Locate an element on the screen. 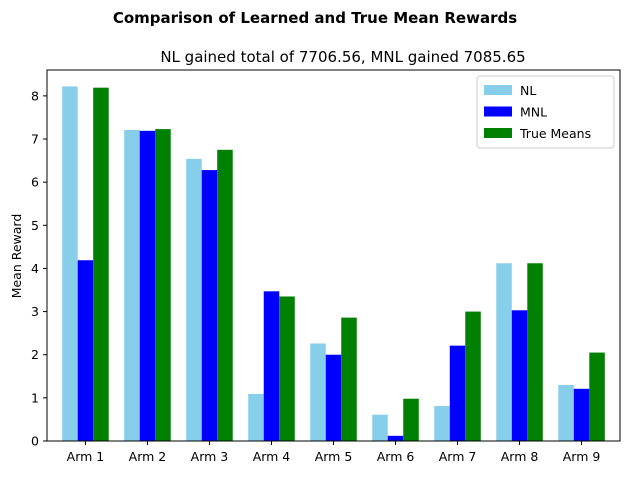 This screenshot has height=480, width=630. x-tick-label: Arm 9 is located at coordinates (582, 456).